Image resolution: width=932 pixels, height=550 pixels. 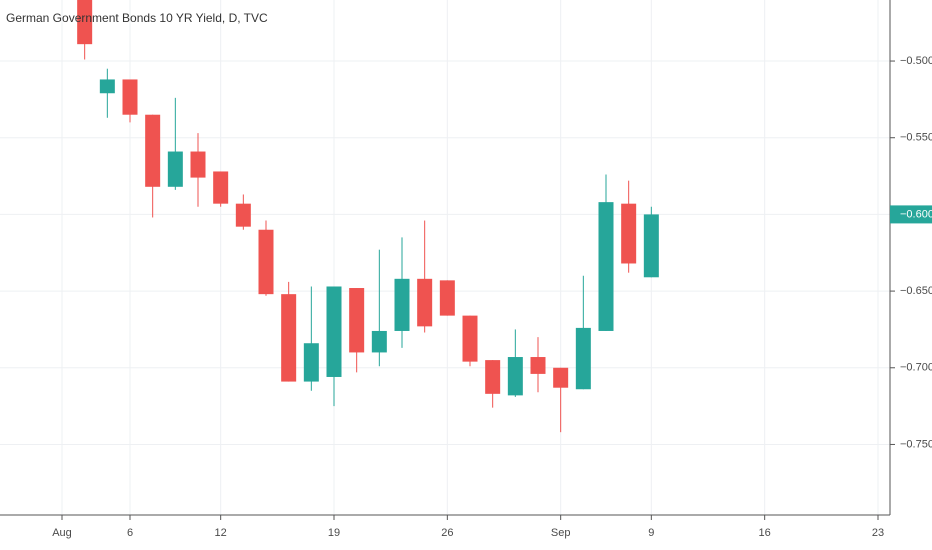 I want to click on last-price-label: −0.600, so click(x=916, y=214).